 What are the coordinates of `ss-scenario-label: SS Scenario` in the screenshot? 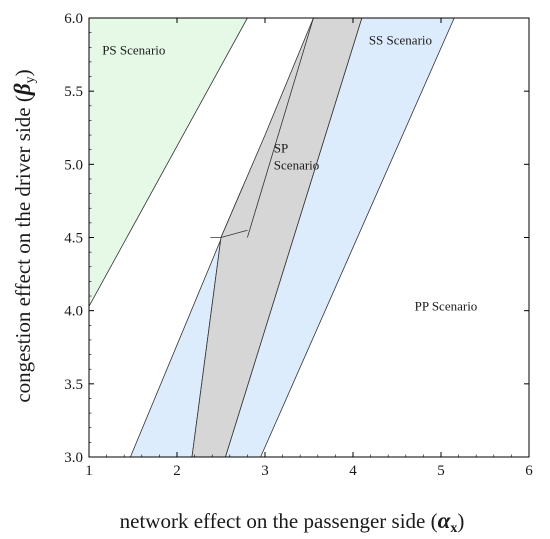 It's located at (400, 39).